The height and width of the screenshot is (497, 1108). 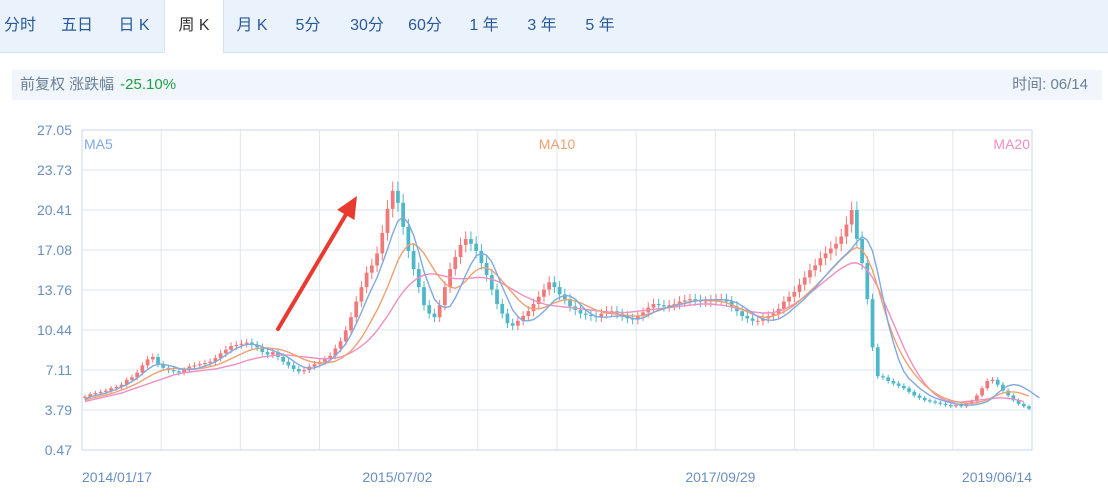 I want to click on tab-monthly-k: 月 K, so click(x=252, y=25).